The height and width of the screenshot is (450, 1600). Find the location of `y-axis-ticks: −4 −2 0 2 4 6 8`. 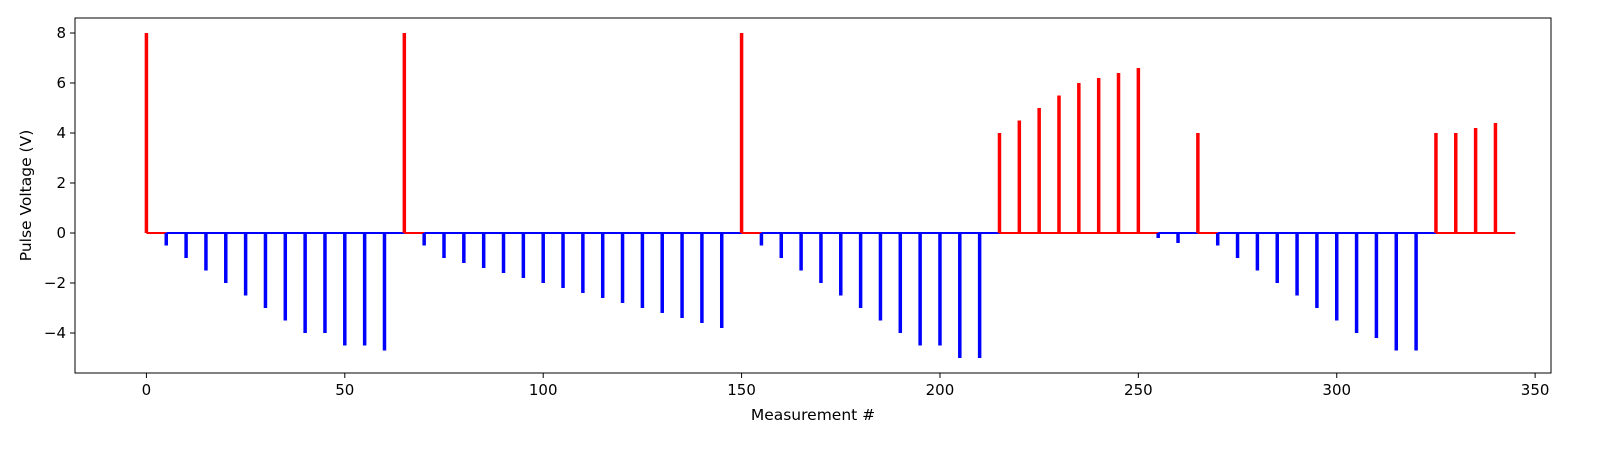

y-axis-ticks: −4 −2 0 2 4 6 8 is located at coordinates (59, 183).